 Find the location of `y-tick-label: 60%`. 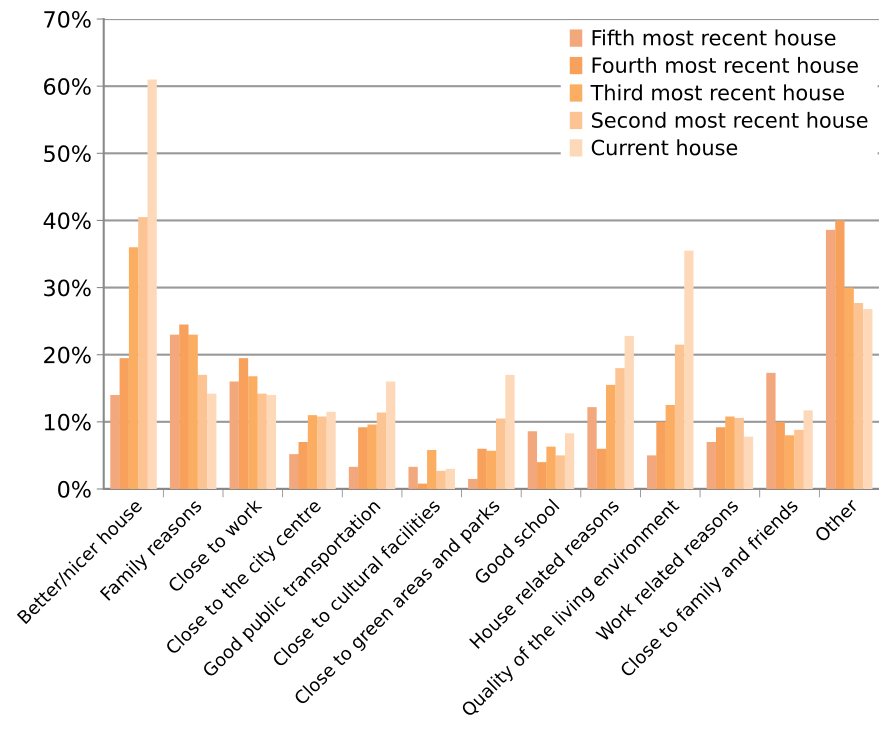

y-tick-label: 60% is located at coordinates (67, 86).